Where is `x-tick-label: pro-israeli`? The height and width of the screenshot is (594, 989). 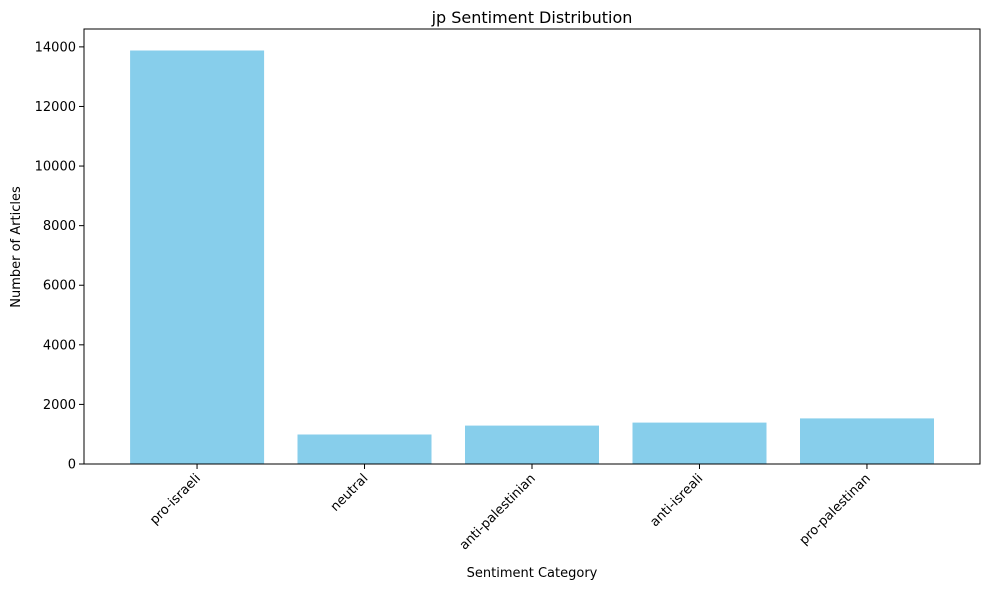 x-tick-label: pro-israeli is located at coordinates (175, 499).